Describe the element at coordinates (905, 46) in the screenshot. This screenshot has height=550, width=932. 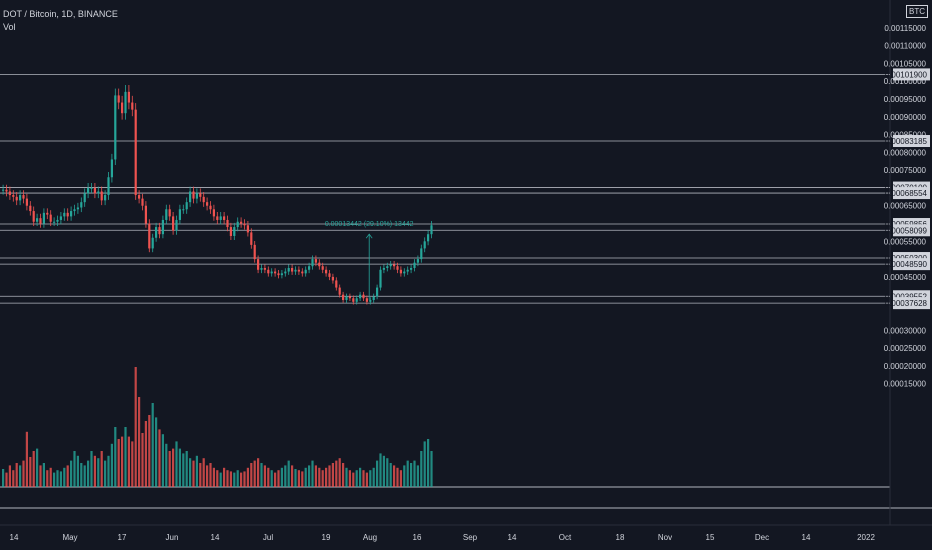
I see `y-tick-label: 0.00110000` at that location.